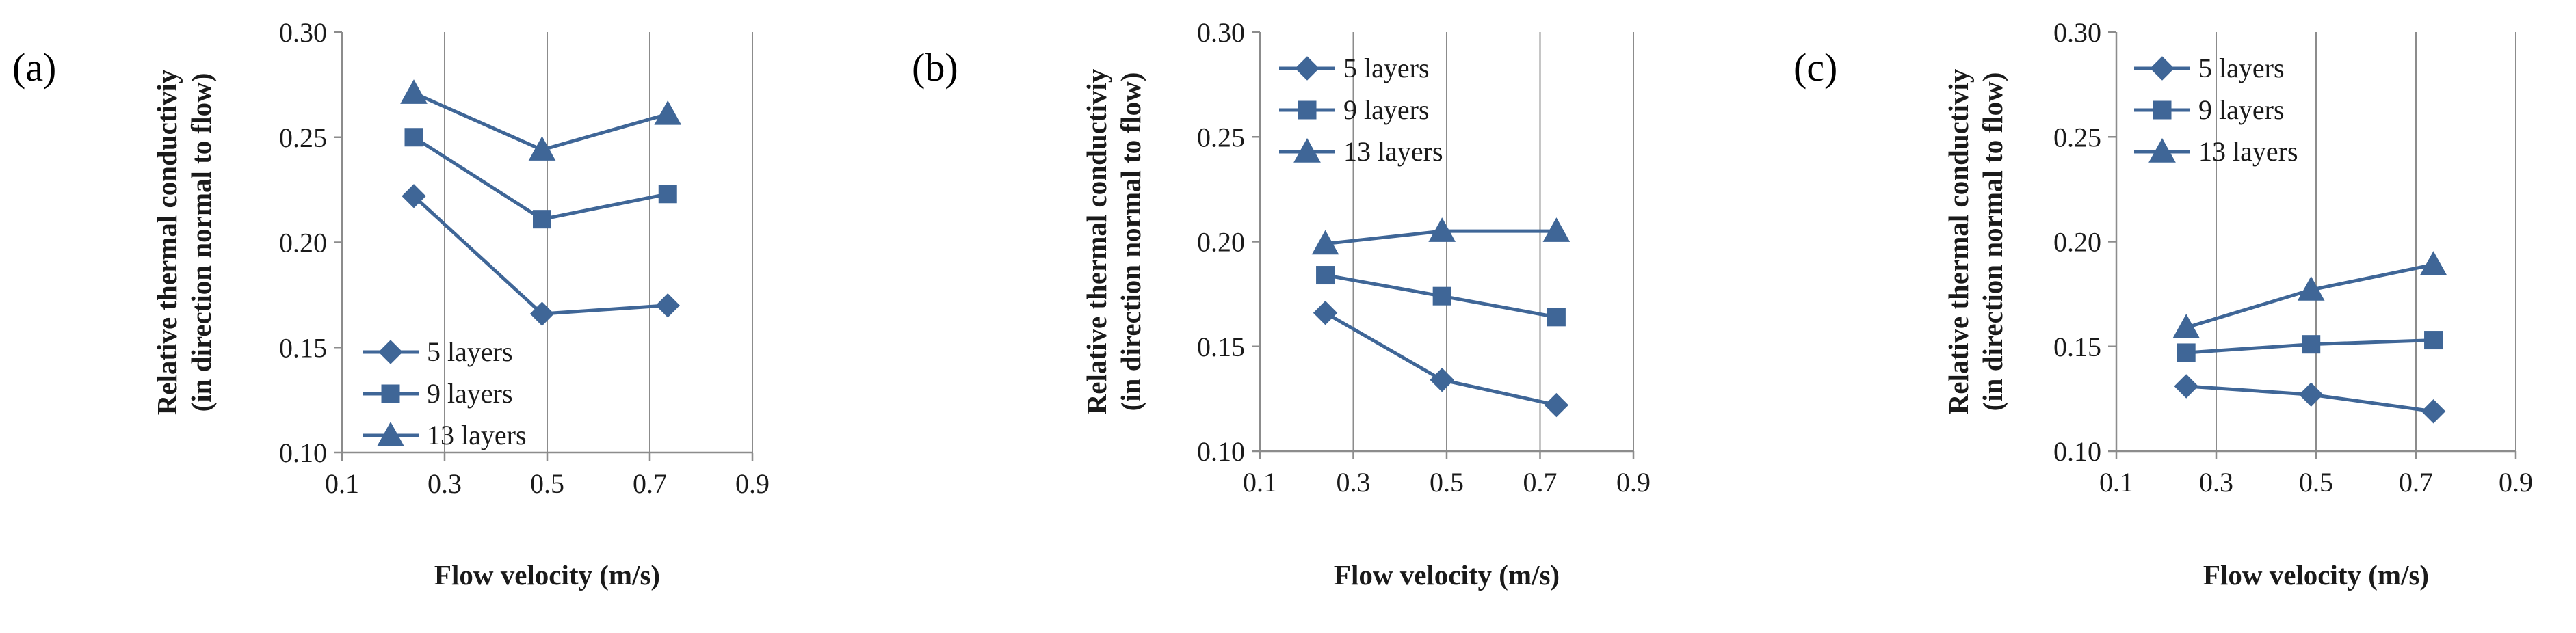 The width and height of the screenshot is (2576, 633). What do you see at coordinates (935, 67) in the screenshot?
I see `panel-label: (b)` at bounding box center [935, 67].